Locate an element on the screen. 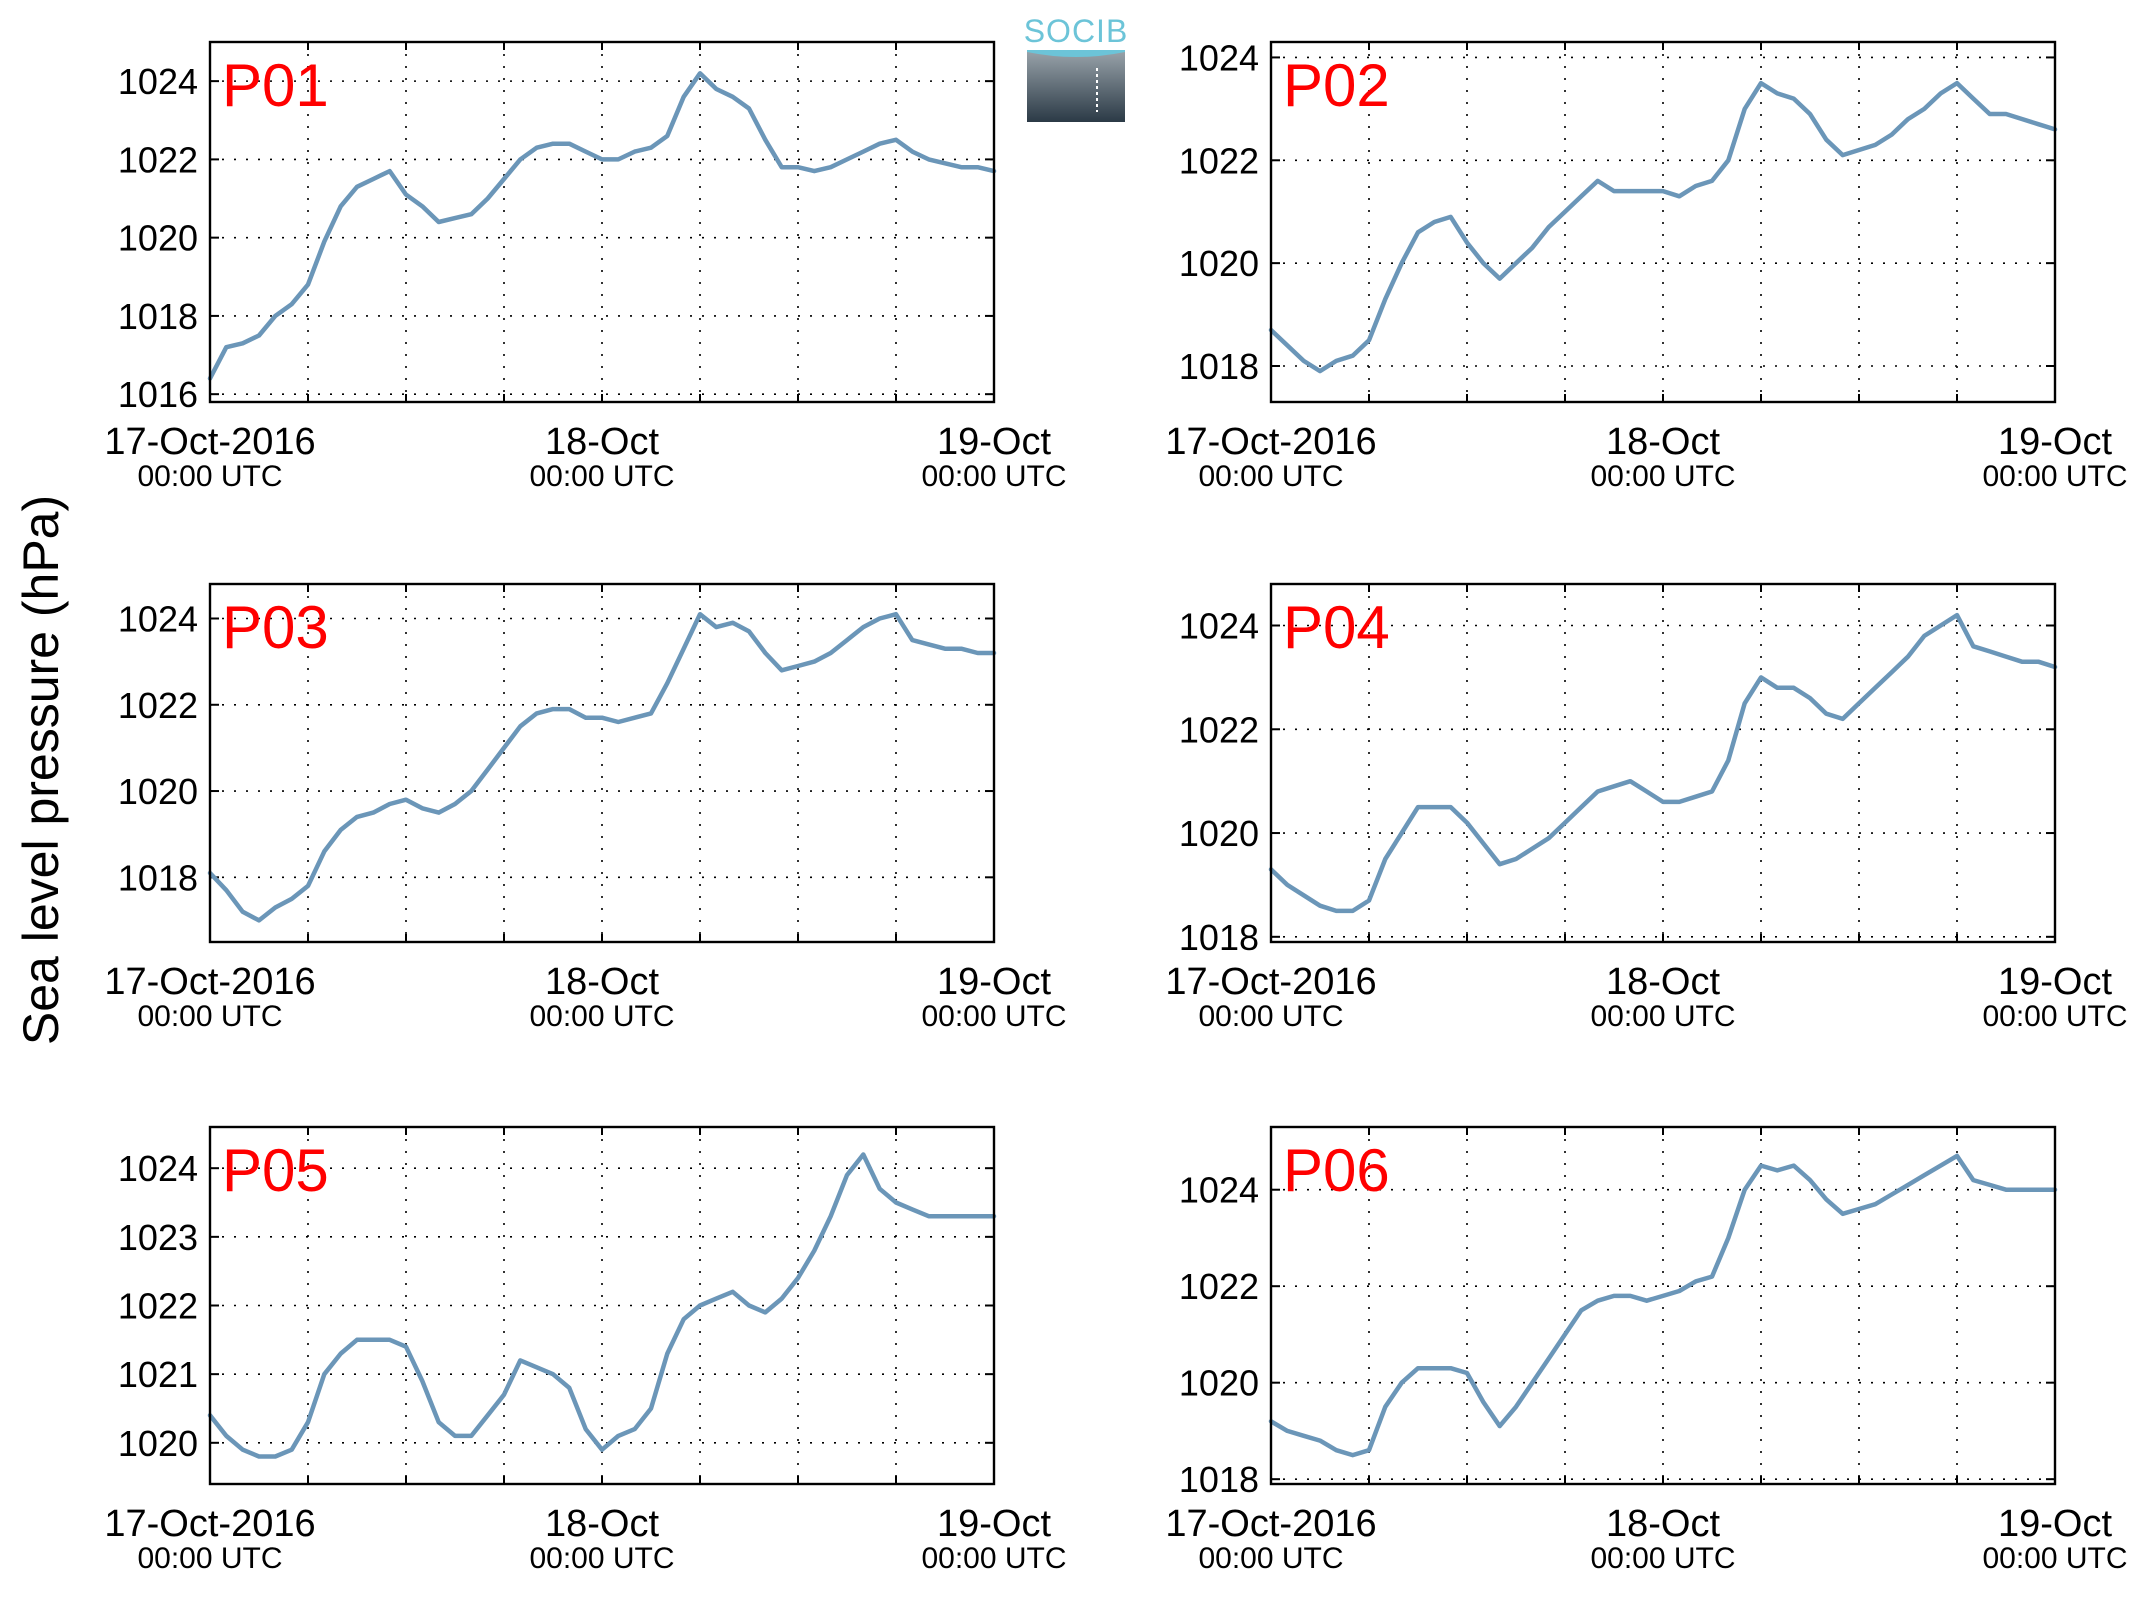 Image resolution: width=2138 pixels, height=1608 pixels. socib-logo: SOCIB is located at coordinates (1076, 67).